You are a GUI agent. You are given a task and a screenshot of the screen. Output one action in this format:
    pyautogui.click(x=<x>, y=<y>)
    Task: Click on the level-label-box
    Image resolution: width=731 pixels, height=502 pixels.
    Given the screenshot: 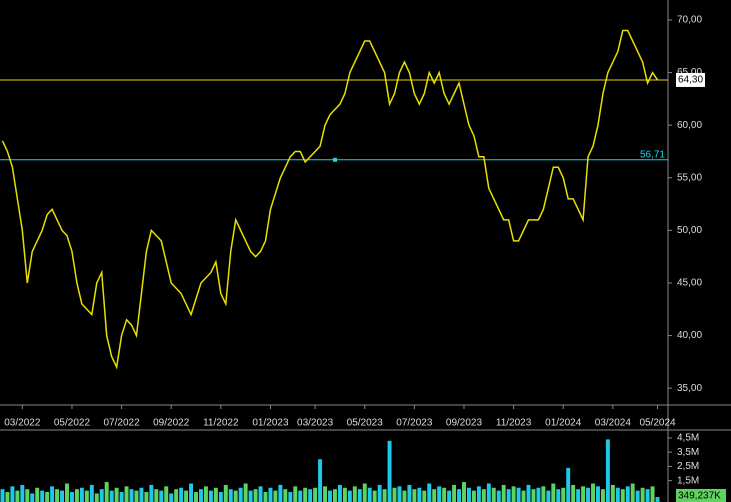 What is the action you would take?
    pyautogui.click(x=690, y=79)
    